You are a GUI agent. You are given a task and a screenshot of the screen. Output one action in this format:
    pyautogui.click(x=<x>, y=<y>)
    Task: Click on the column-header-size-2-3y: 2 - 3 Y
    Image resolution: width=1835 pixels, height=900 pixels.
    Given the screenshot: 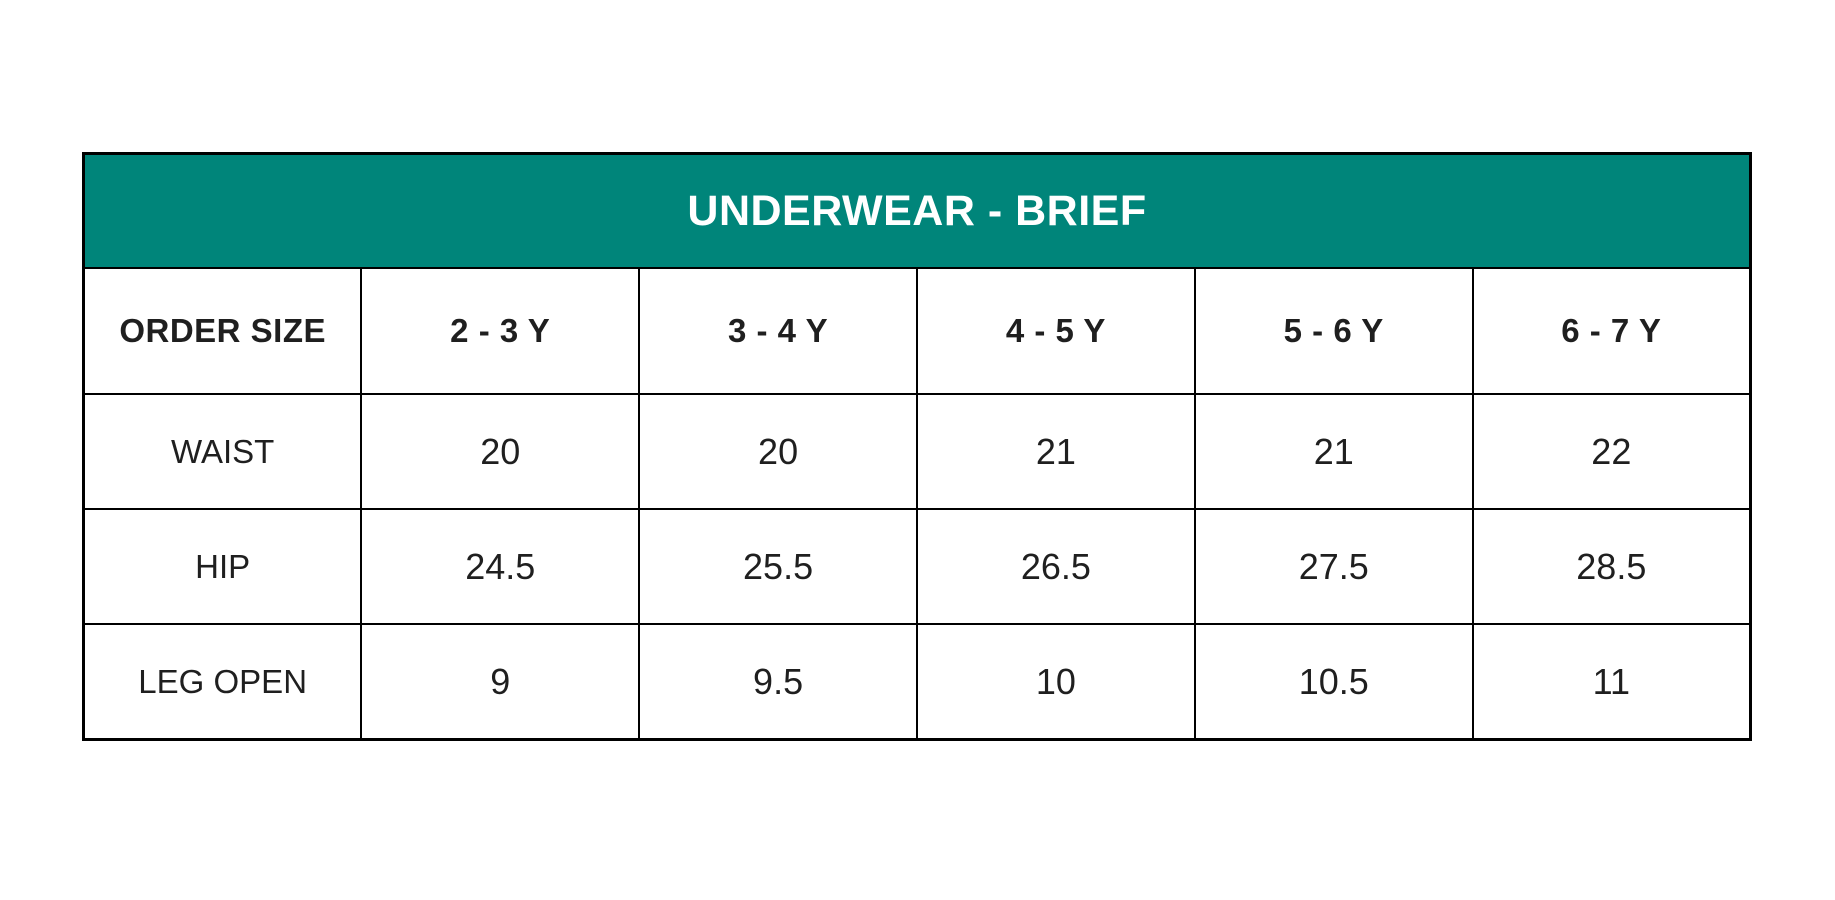 What is the action you would take?
    pyautogui.click(x=500, y=331)
    